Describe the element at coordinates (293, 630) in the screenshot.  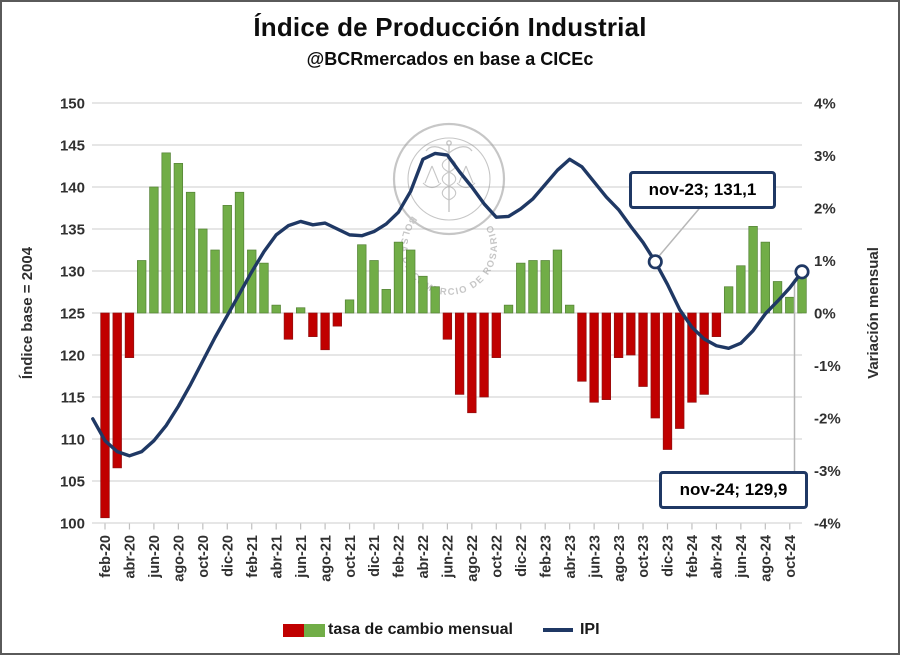
I see `legend-swatch-negative` at that location.